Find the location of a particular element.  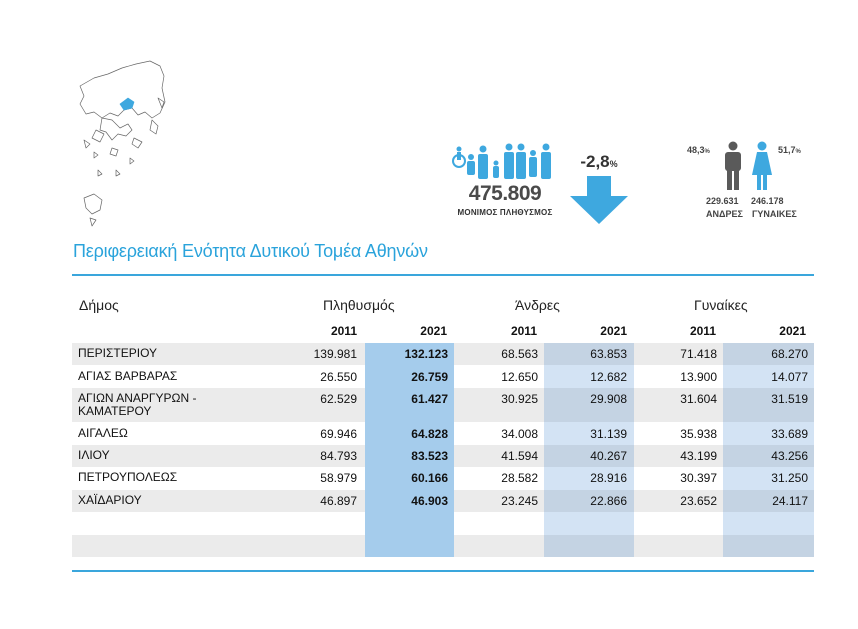

bottom-divider is located at coordinates (443, 571).